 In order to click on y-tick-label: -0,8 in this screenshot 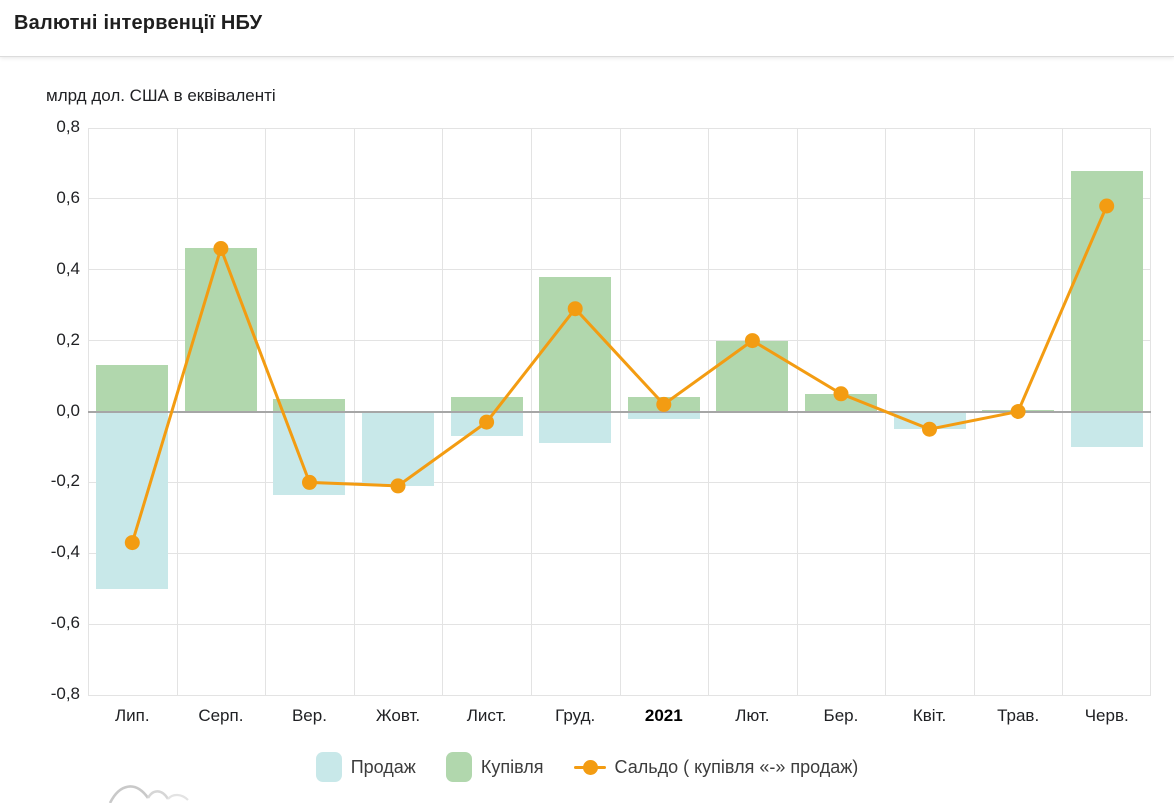, I will do `click(65, 693)`.